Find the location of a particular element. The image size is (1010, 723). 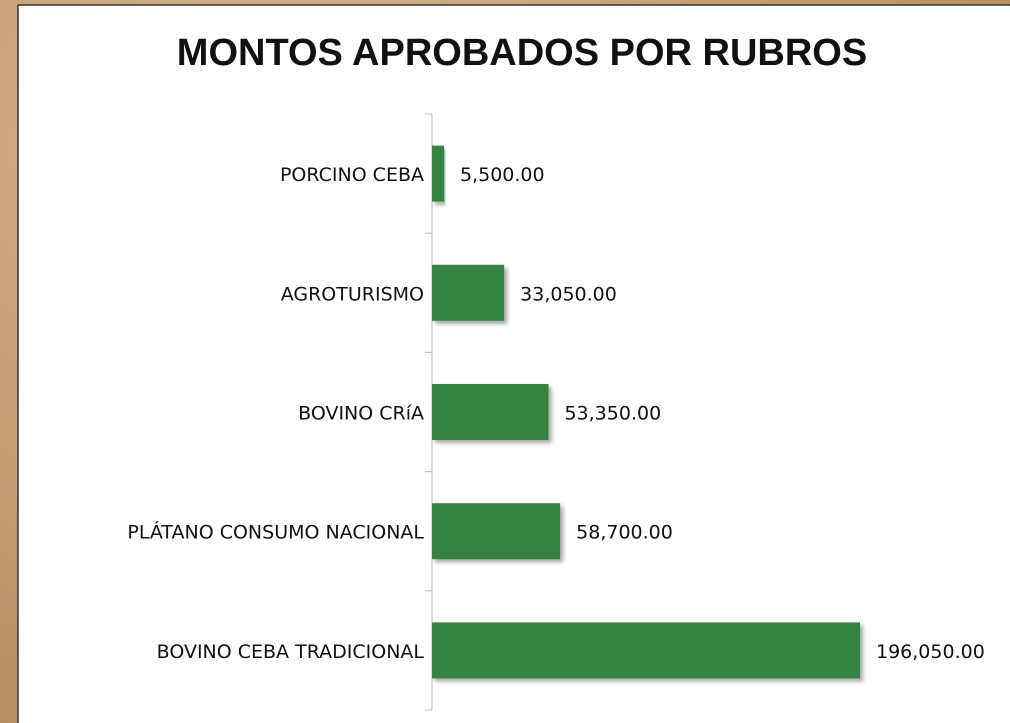

data-label: 58,700.00 is located at coordinates (624, 533).